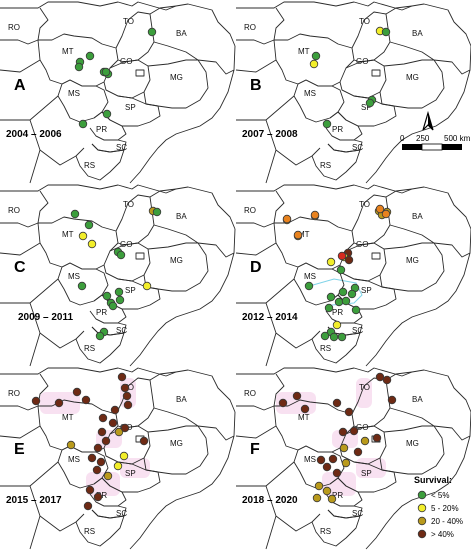  Describe the element at coordinates (447, 521) in the screenshot. I see `legend-label: 20 - 40%` at that location.